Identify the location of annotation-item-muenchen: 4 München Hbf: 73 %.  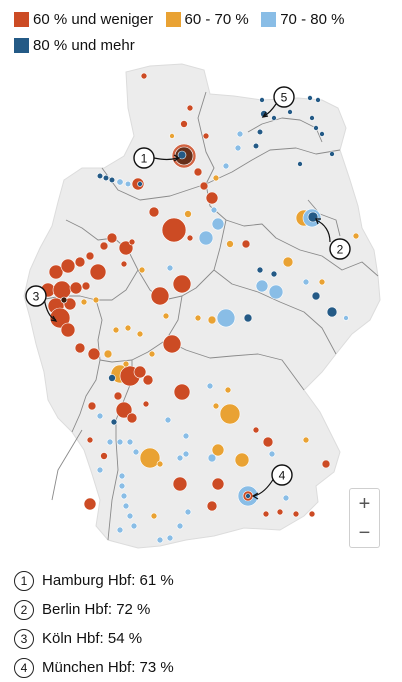
(94, 667).